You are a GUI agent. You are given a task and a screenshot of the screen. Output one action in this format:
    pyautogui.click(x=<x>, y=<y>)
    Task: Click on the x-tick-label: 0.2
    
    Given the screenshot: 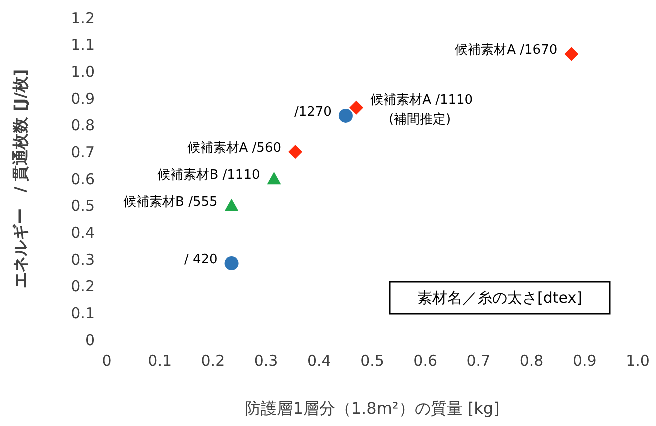 What is the action you would take?
    pyautogui.click(x=213, y=361)
    